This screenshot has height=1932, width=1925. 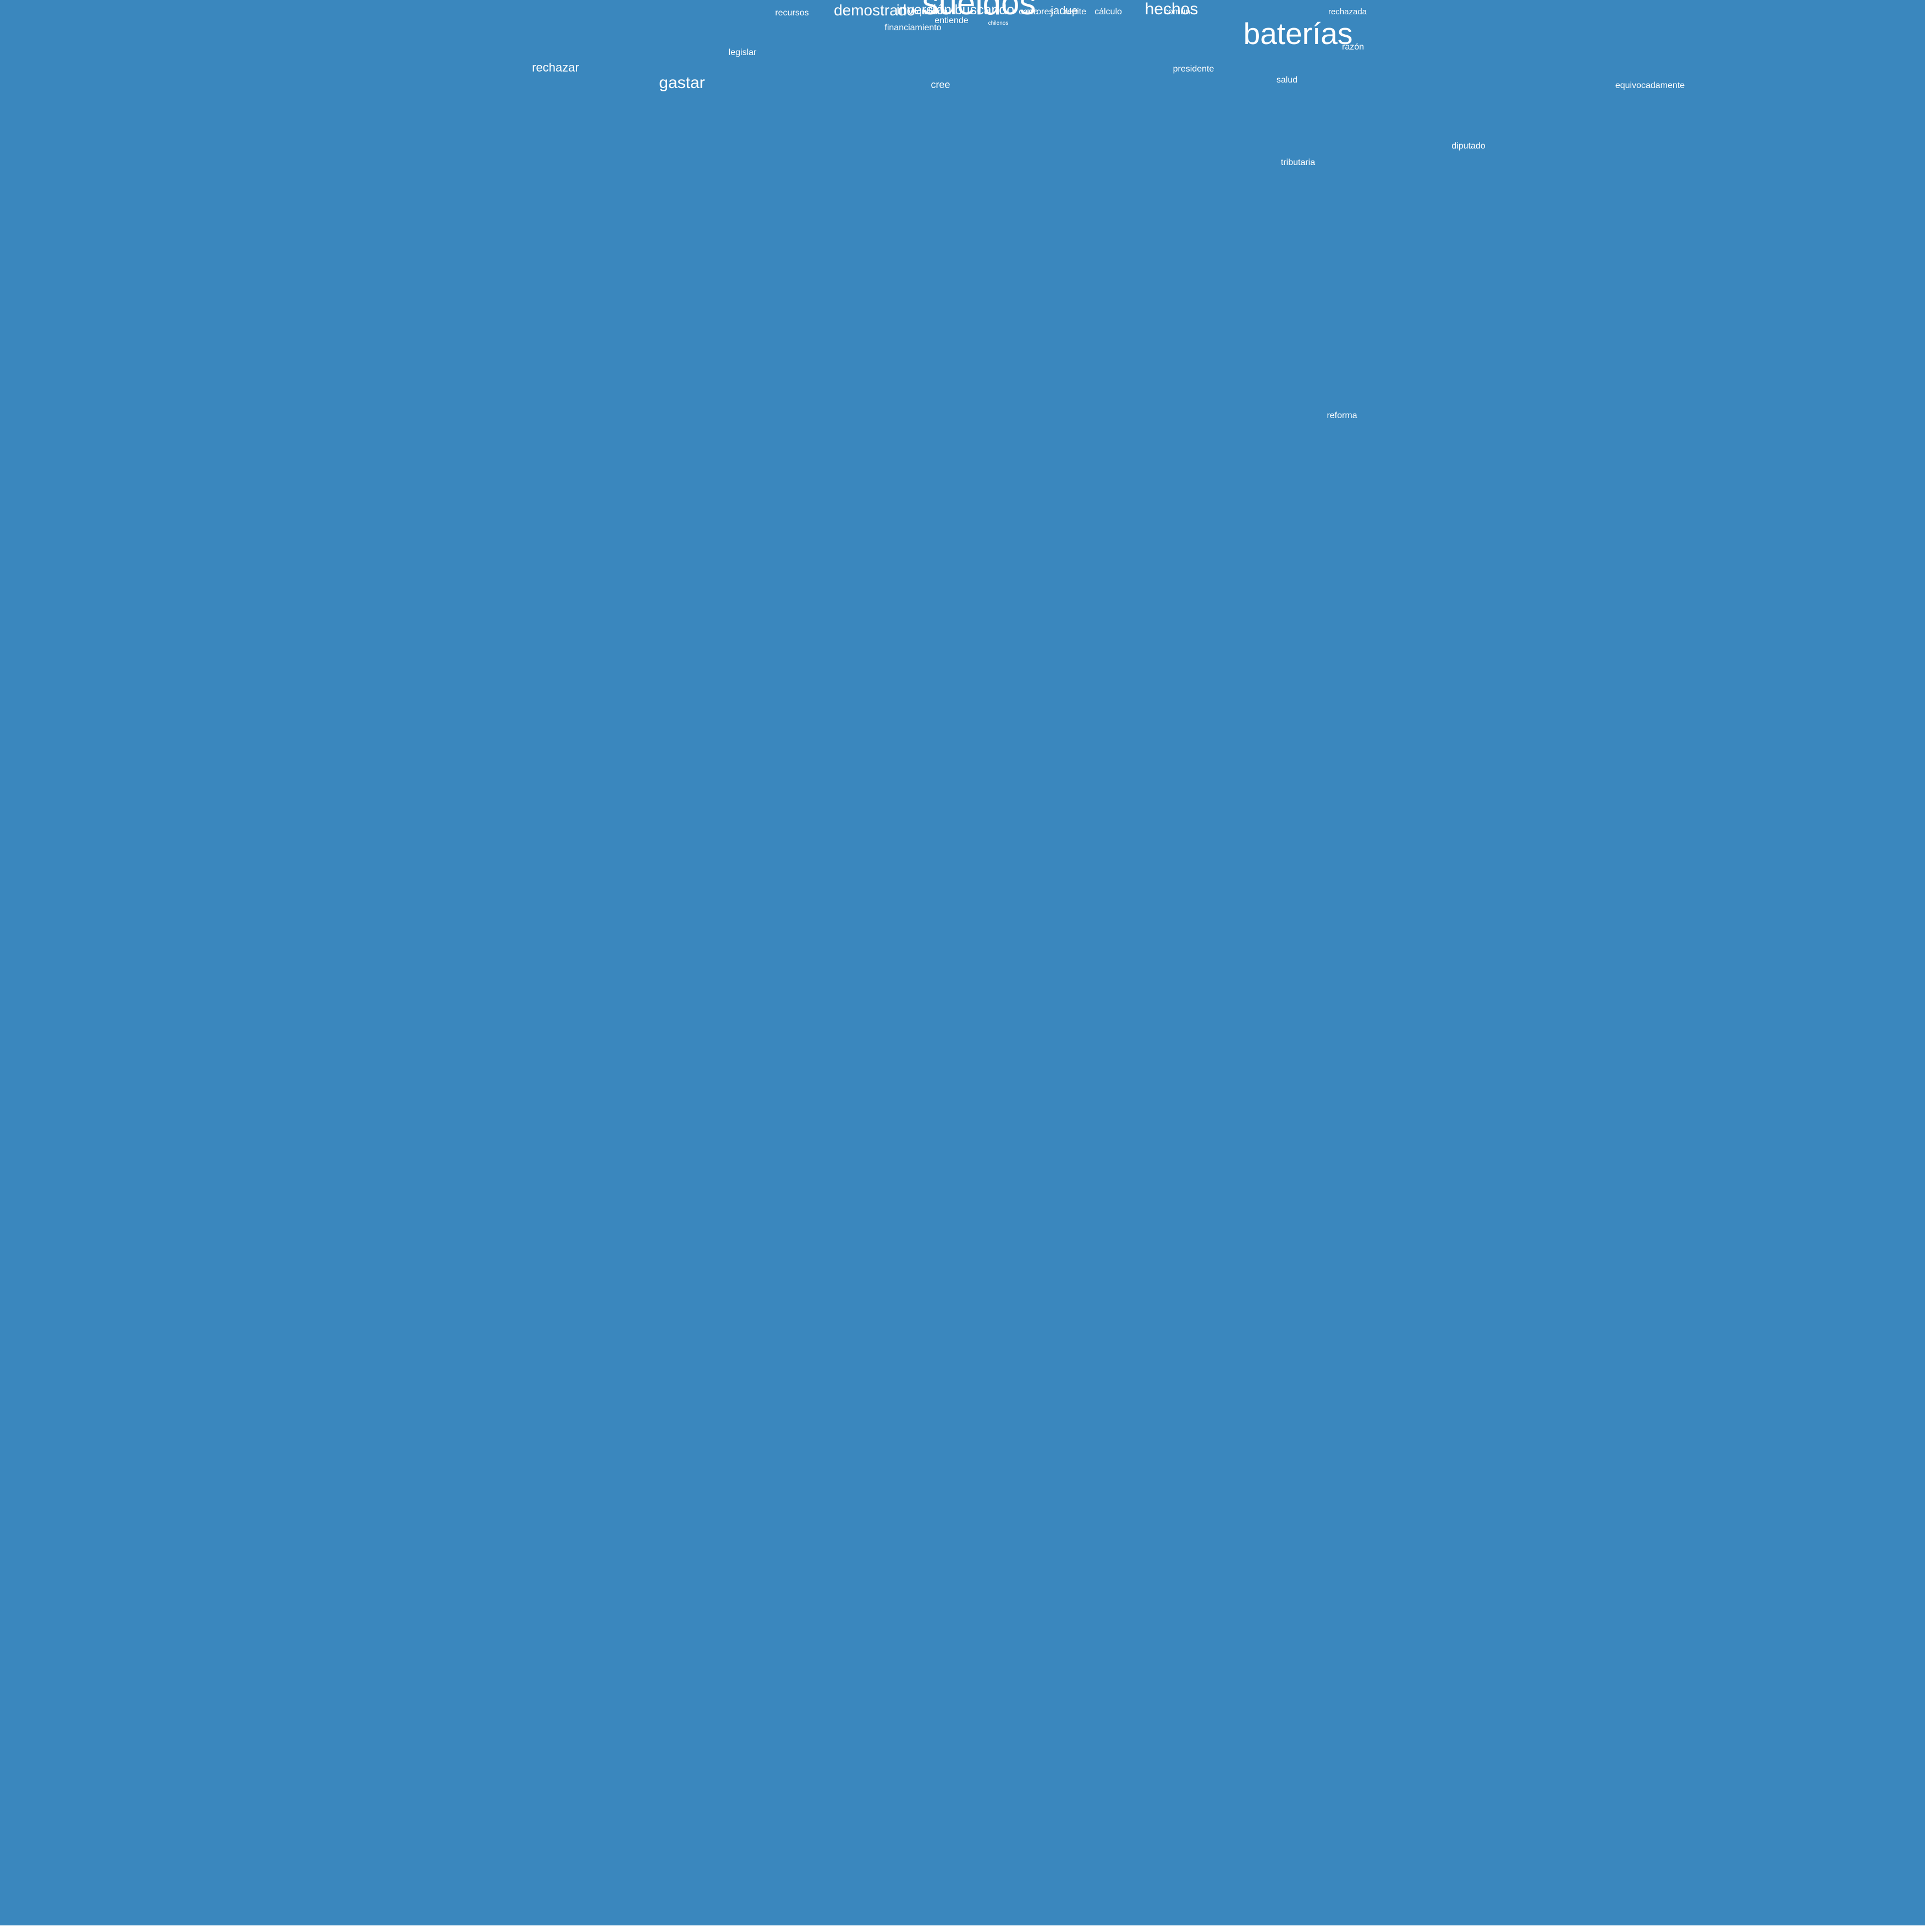 I want to click on word-razon: razón, so click(x=1353, y=47).